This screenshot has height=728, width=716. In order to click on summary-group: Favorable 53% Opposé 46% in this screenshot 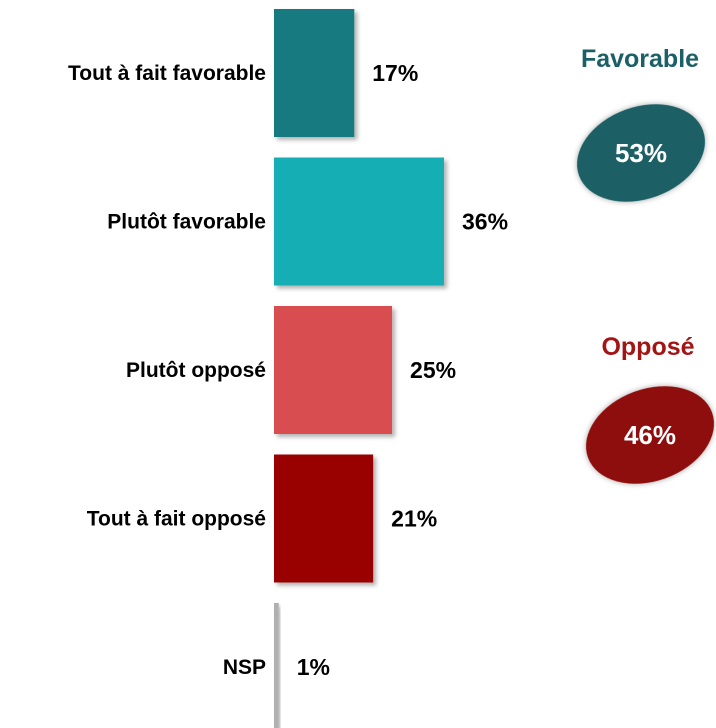, I will do `click(645, 264)`.